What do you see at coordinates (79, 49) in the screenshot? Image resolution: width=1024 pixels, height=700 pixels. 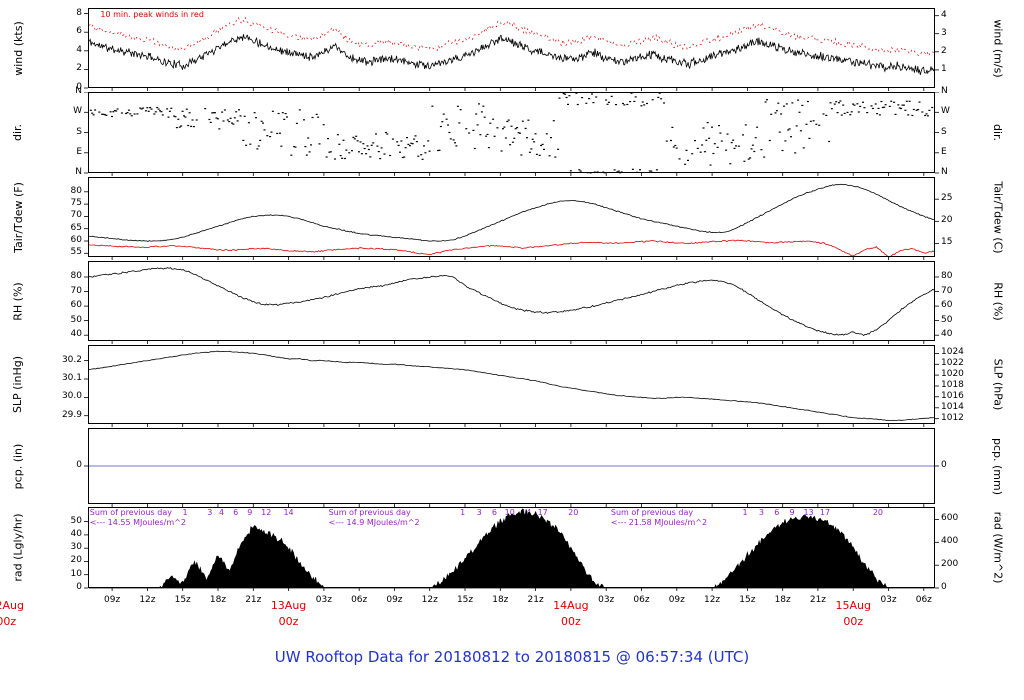 I see `wind-left-tick: 4` at bounding box center [79, 49].